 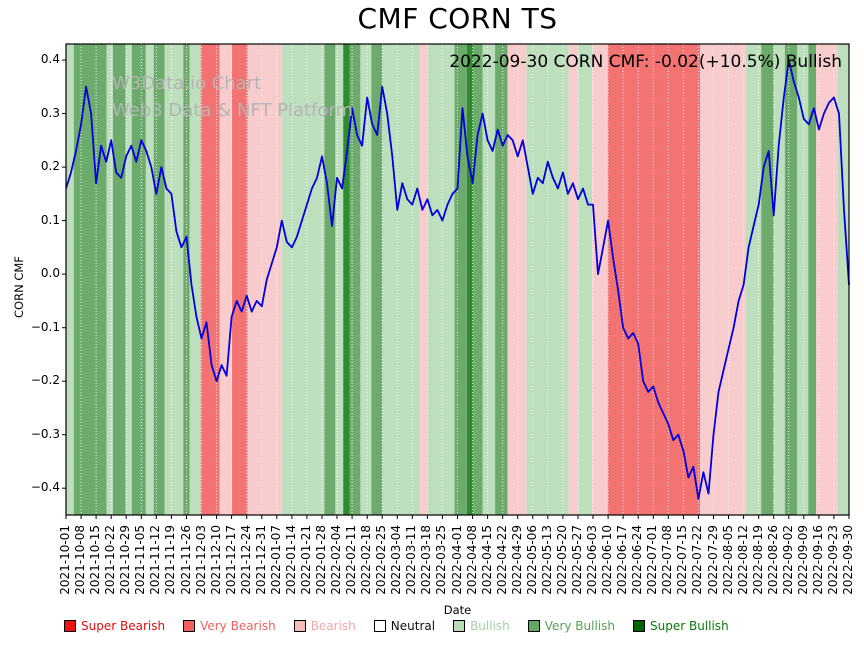 I want to click on y-tick-label: 0.4, so click(x=50, y=59).